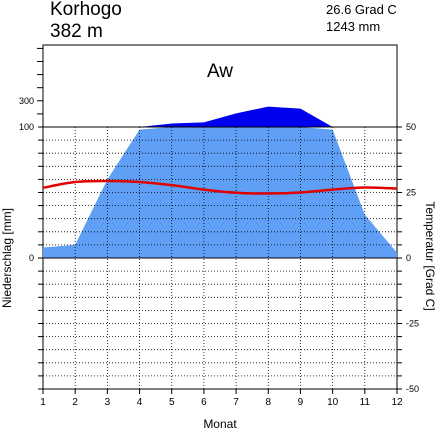  I want to click on precip-tick-label: 100, so click(26, 127).